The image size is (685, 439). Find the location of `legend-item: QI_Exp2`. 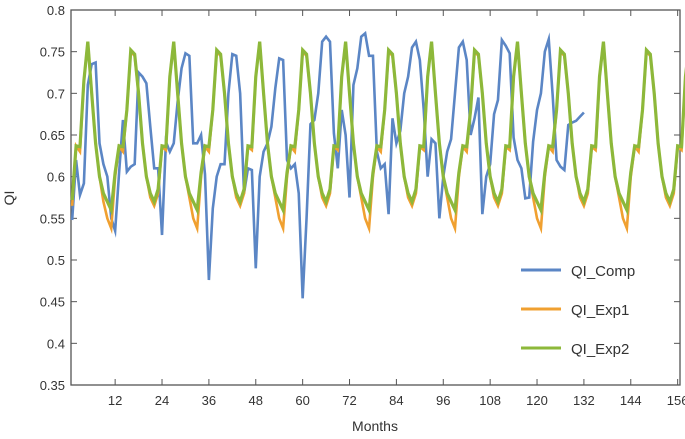

legend-item: QI_Exp2 is located at coordinates (575, 349).